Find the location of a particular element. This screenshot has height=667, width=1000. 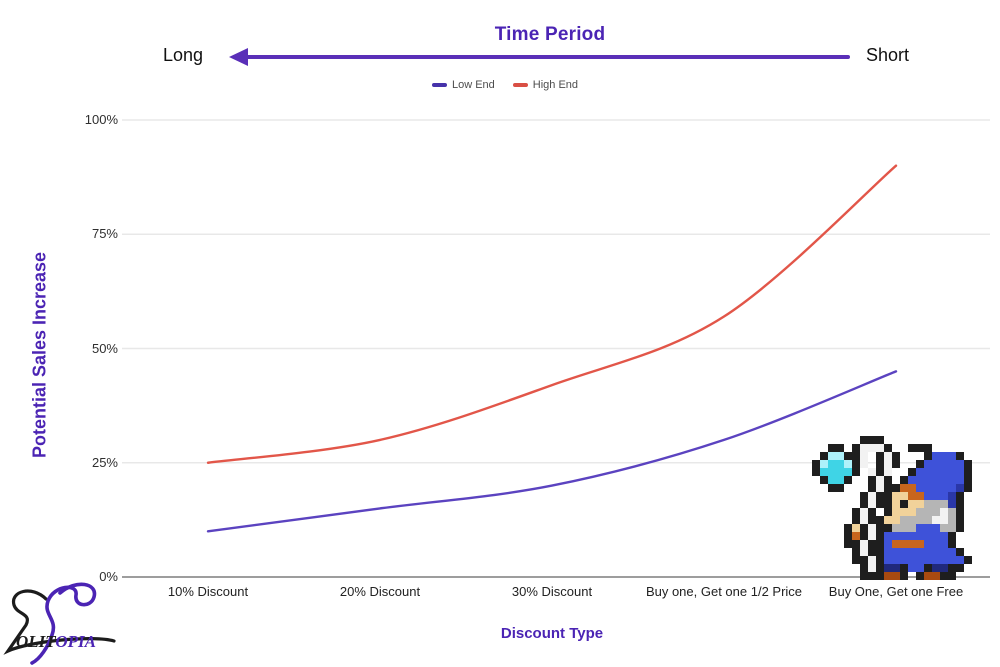

time-long-label: Long is located at coordinates (183, 55).